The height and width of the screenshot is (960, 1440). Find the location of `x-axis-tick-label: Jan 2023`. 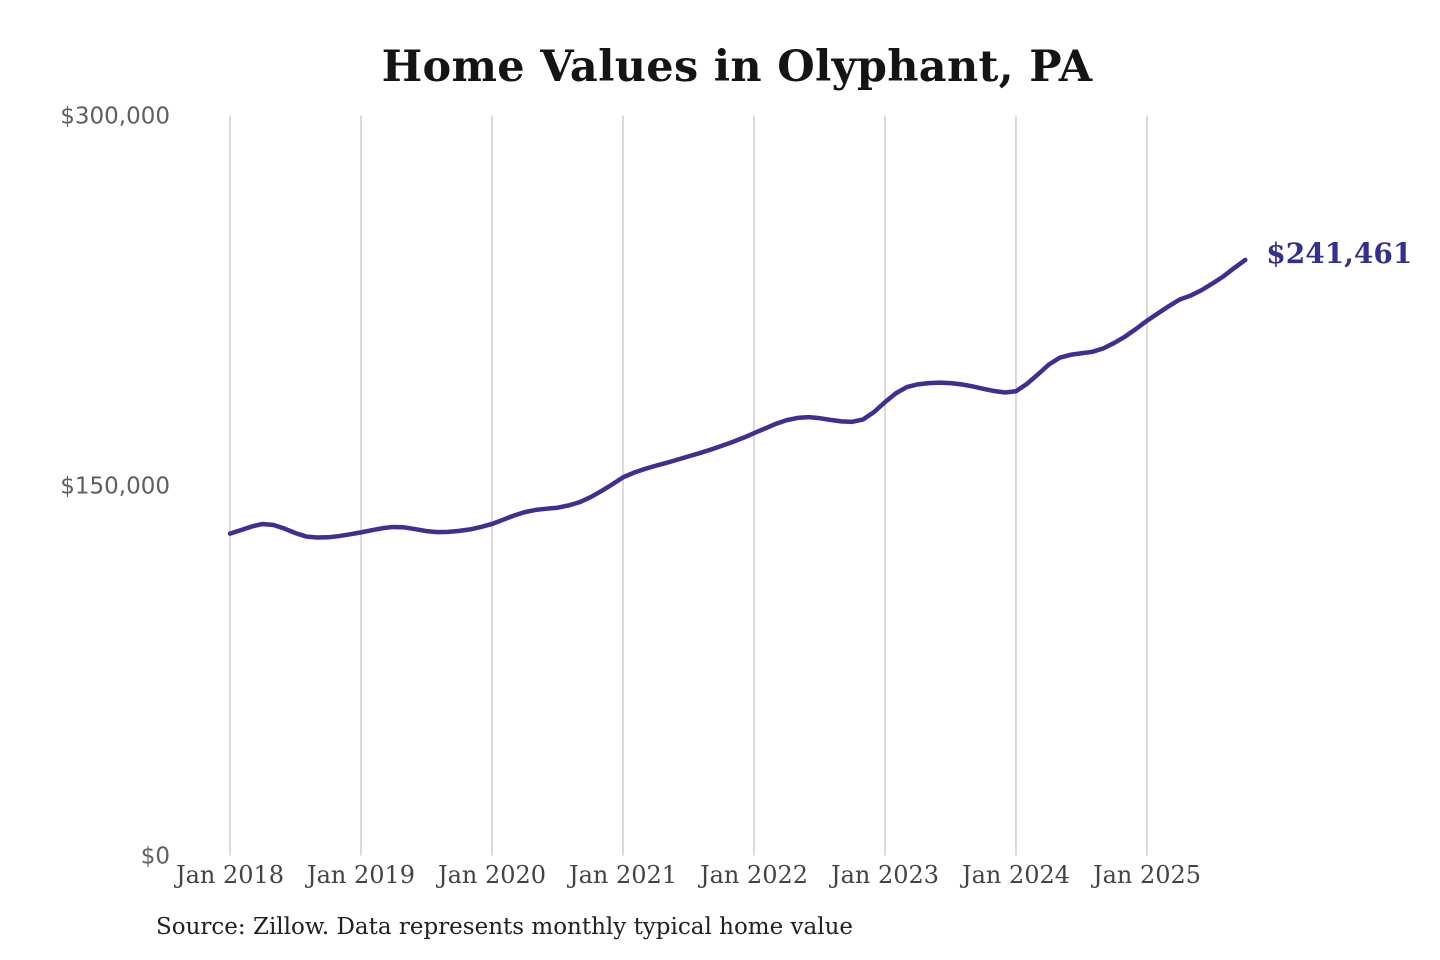

x-axis-tick-label: Jan 2023 is located at coordinates (883, 875).